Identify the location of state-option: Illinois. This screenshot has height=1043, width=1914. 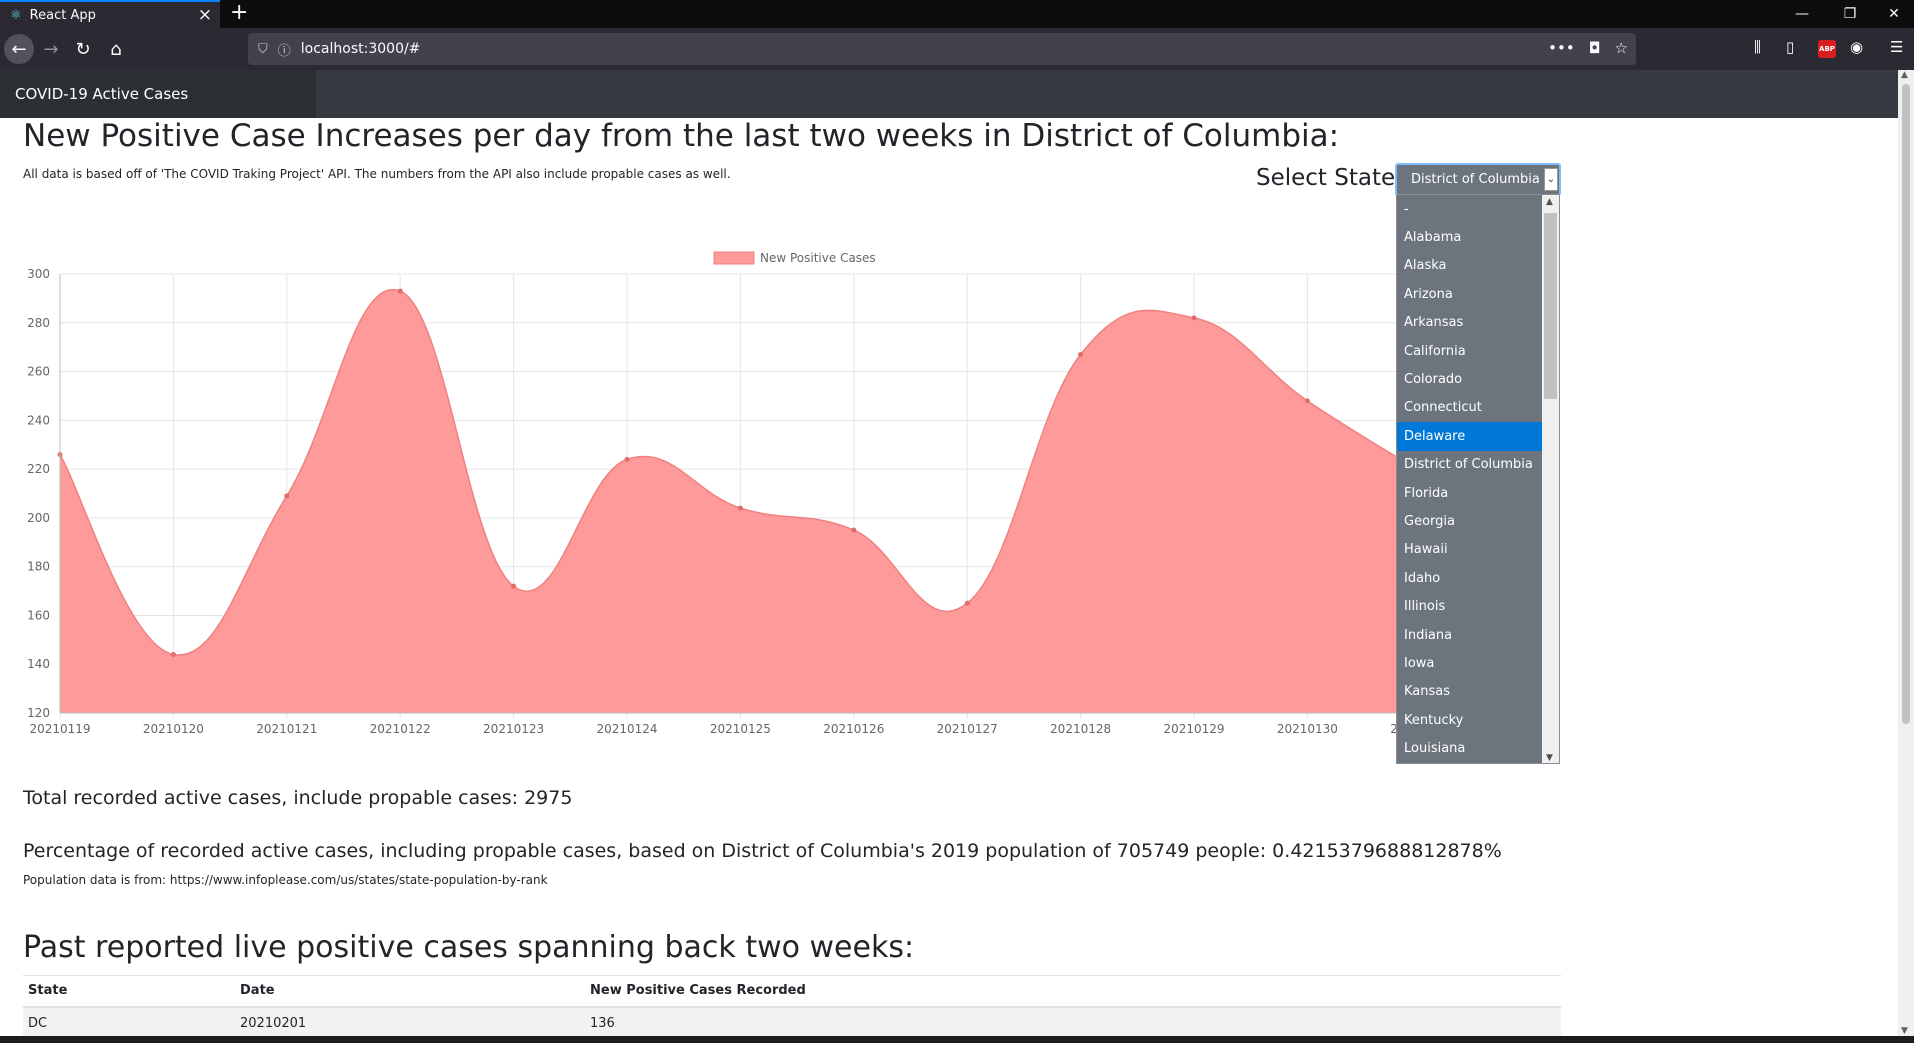
(1425, 607).